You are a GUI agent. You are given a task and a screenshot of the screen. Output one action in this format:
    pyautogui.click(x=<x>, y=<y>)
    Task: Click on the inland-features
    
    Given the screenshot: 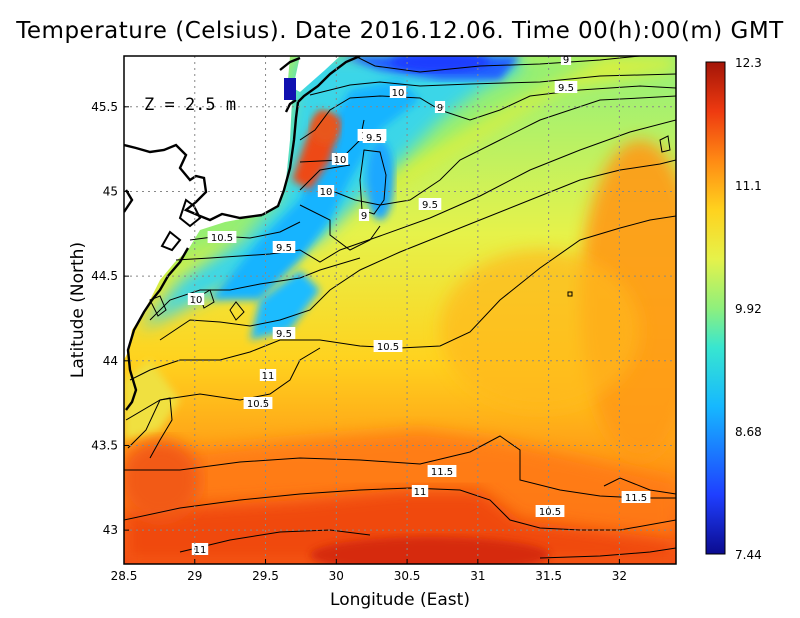 What is the action you would take?
    pyautogui.click(x=181, y=225)
    